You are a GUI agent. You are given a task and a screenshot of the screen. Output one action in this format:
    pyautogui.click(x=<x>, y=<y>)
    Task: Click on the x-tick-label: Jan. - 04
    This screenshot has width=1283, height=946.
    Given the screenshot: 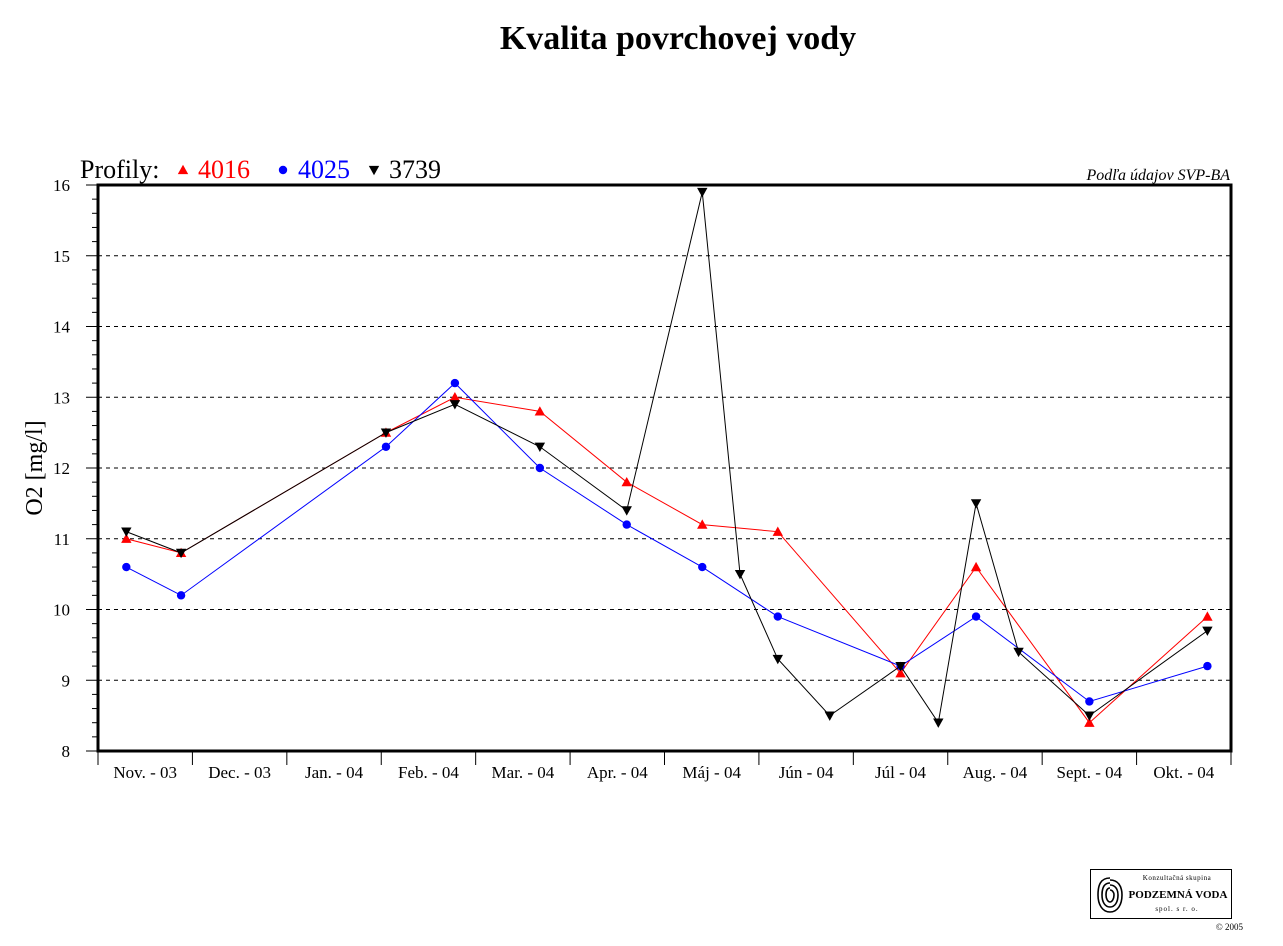 What is the action you would take?
    pyautogui.click(x=334, y=772)
    